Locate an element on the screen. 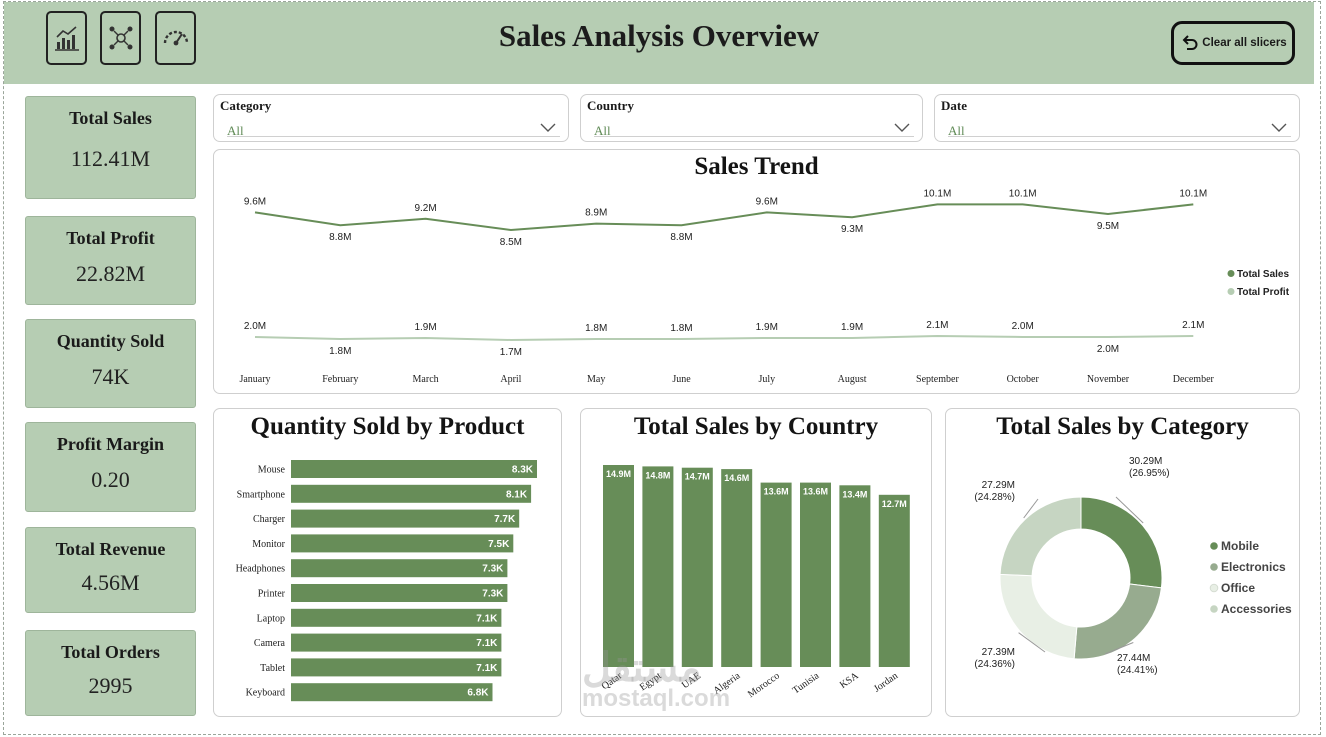 The width and height of the screenshot is (1326, 737). country-axis-label: Jordan is located at coordinates (886, 682).